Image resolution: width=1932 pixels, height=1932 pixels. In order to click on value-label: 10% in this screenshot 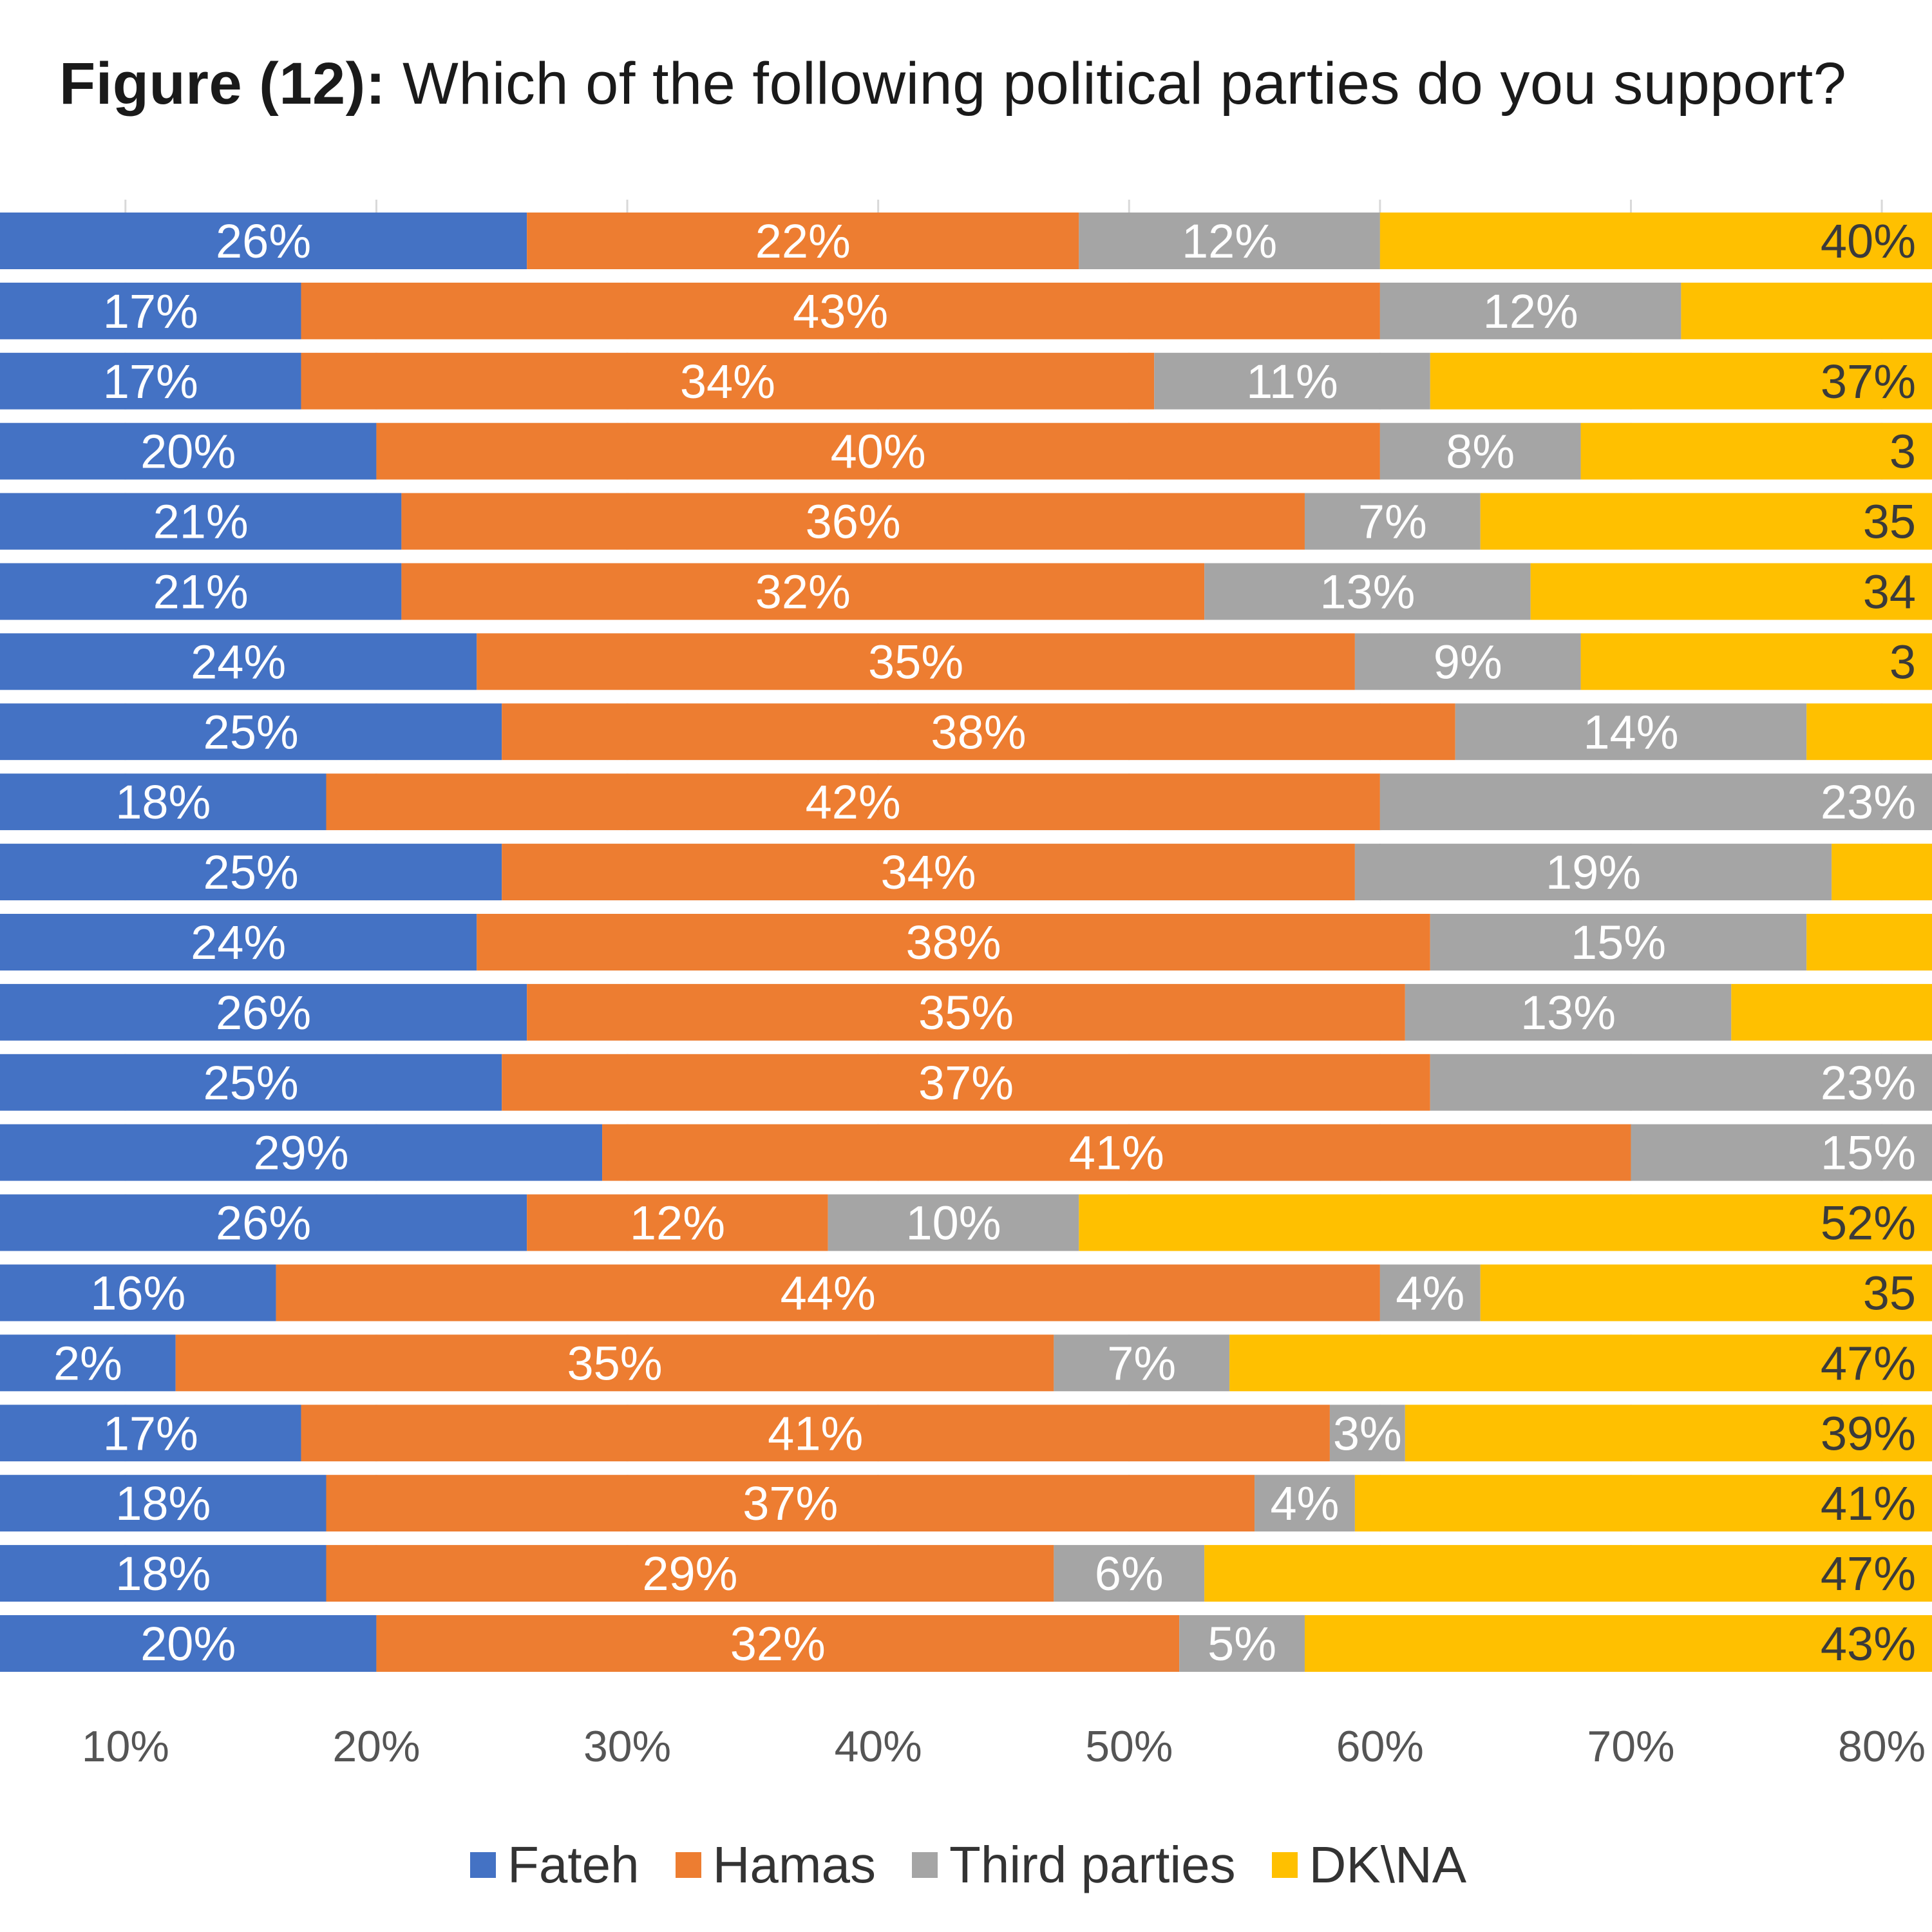, I will do `click(953, 1223)`.